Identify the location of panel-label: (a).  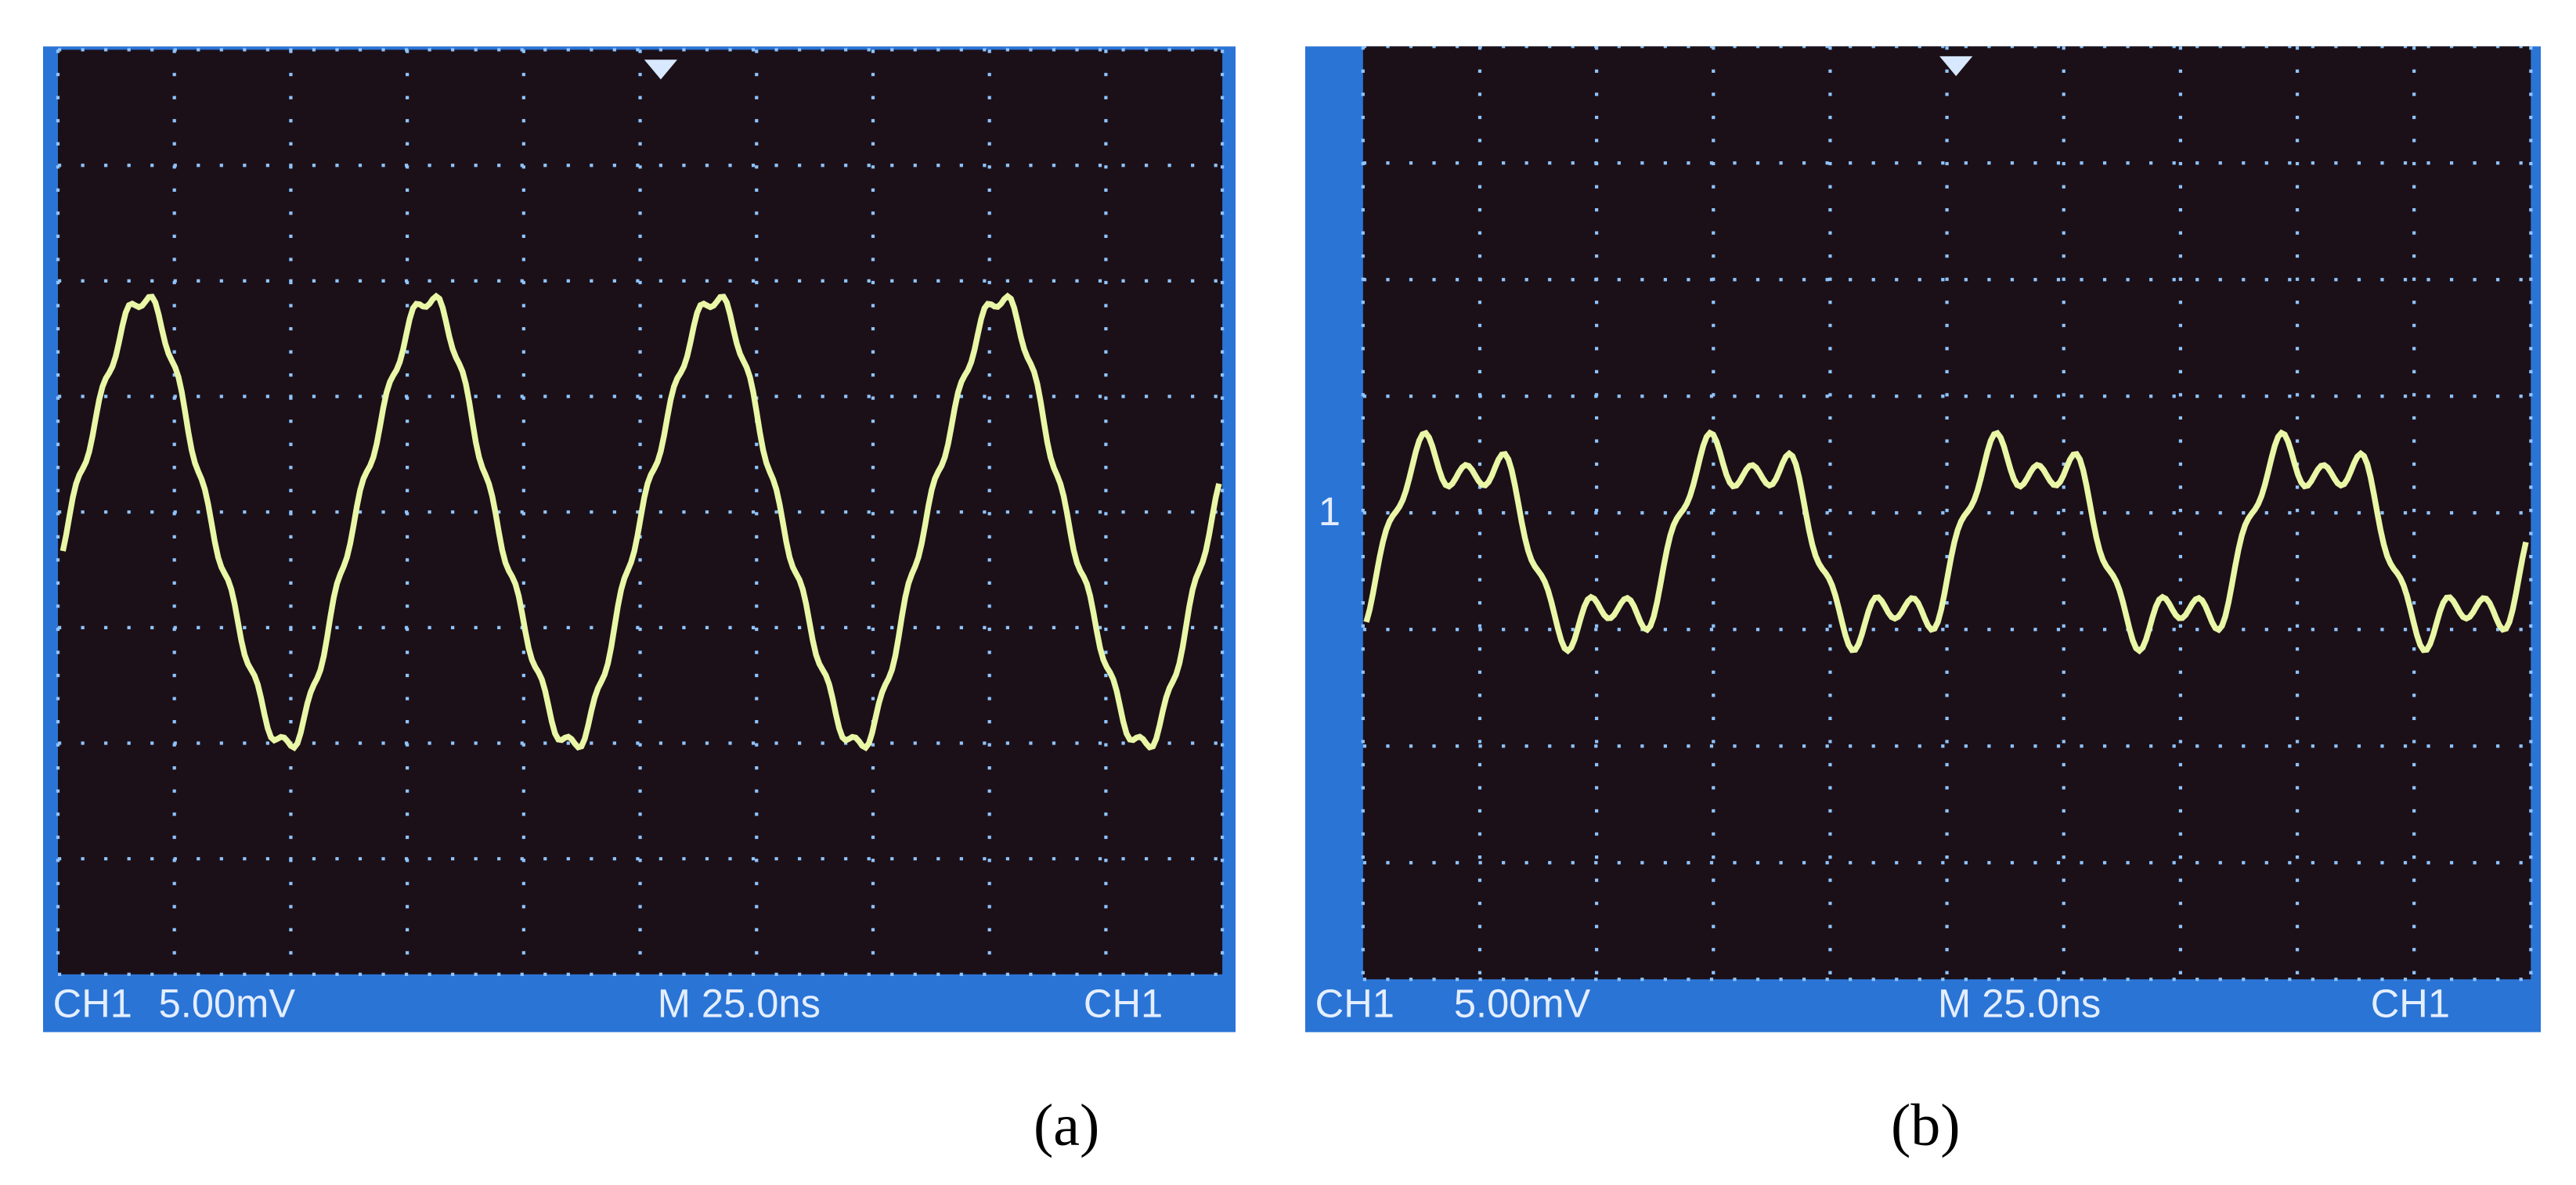
(1067, 1126).